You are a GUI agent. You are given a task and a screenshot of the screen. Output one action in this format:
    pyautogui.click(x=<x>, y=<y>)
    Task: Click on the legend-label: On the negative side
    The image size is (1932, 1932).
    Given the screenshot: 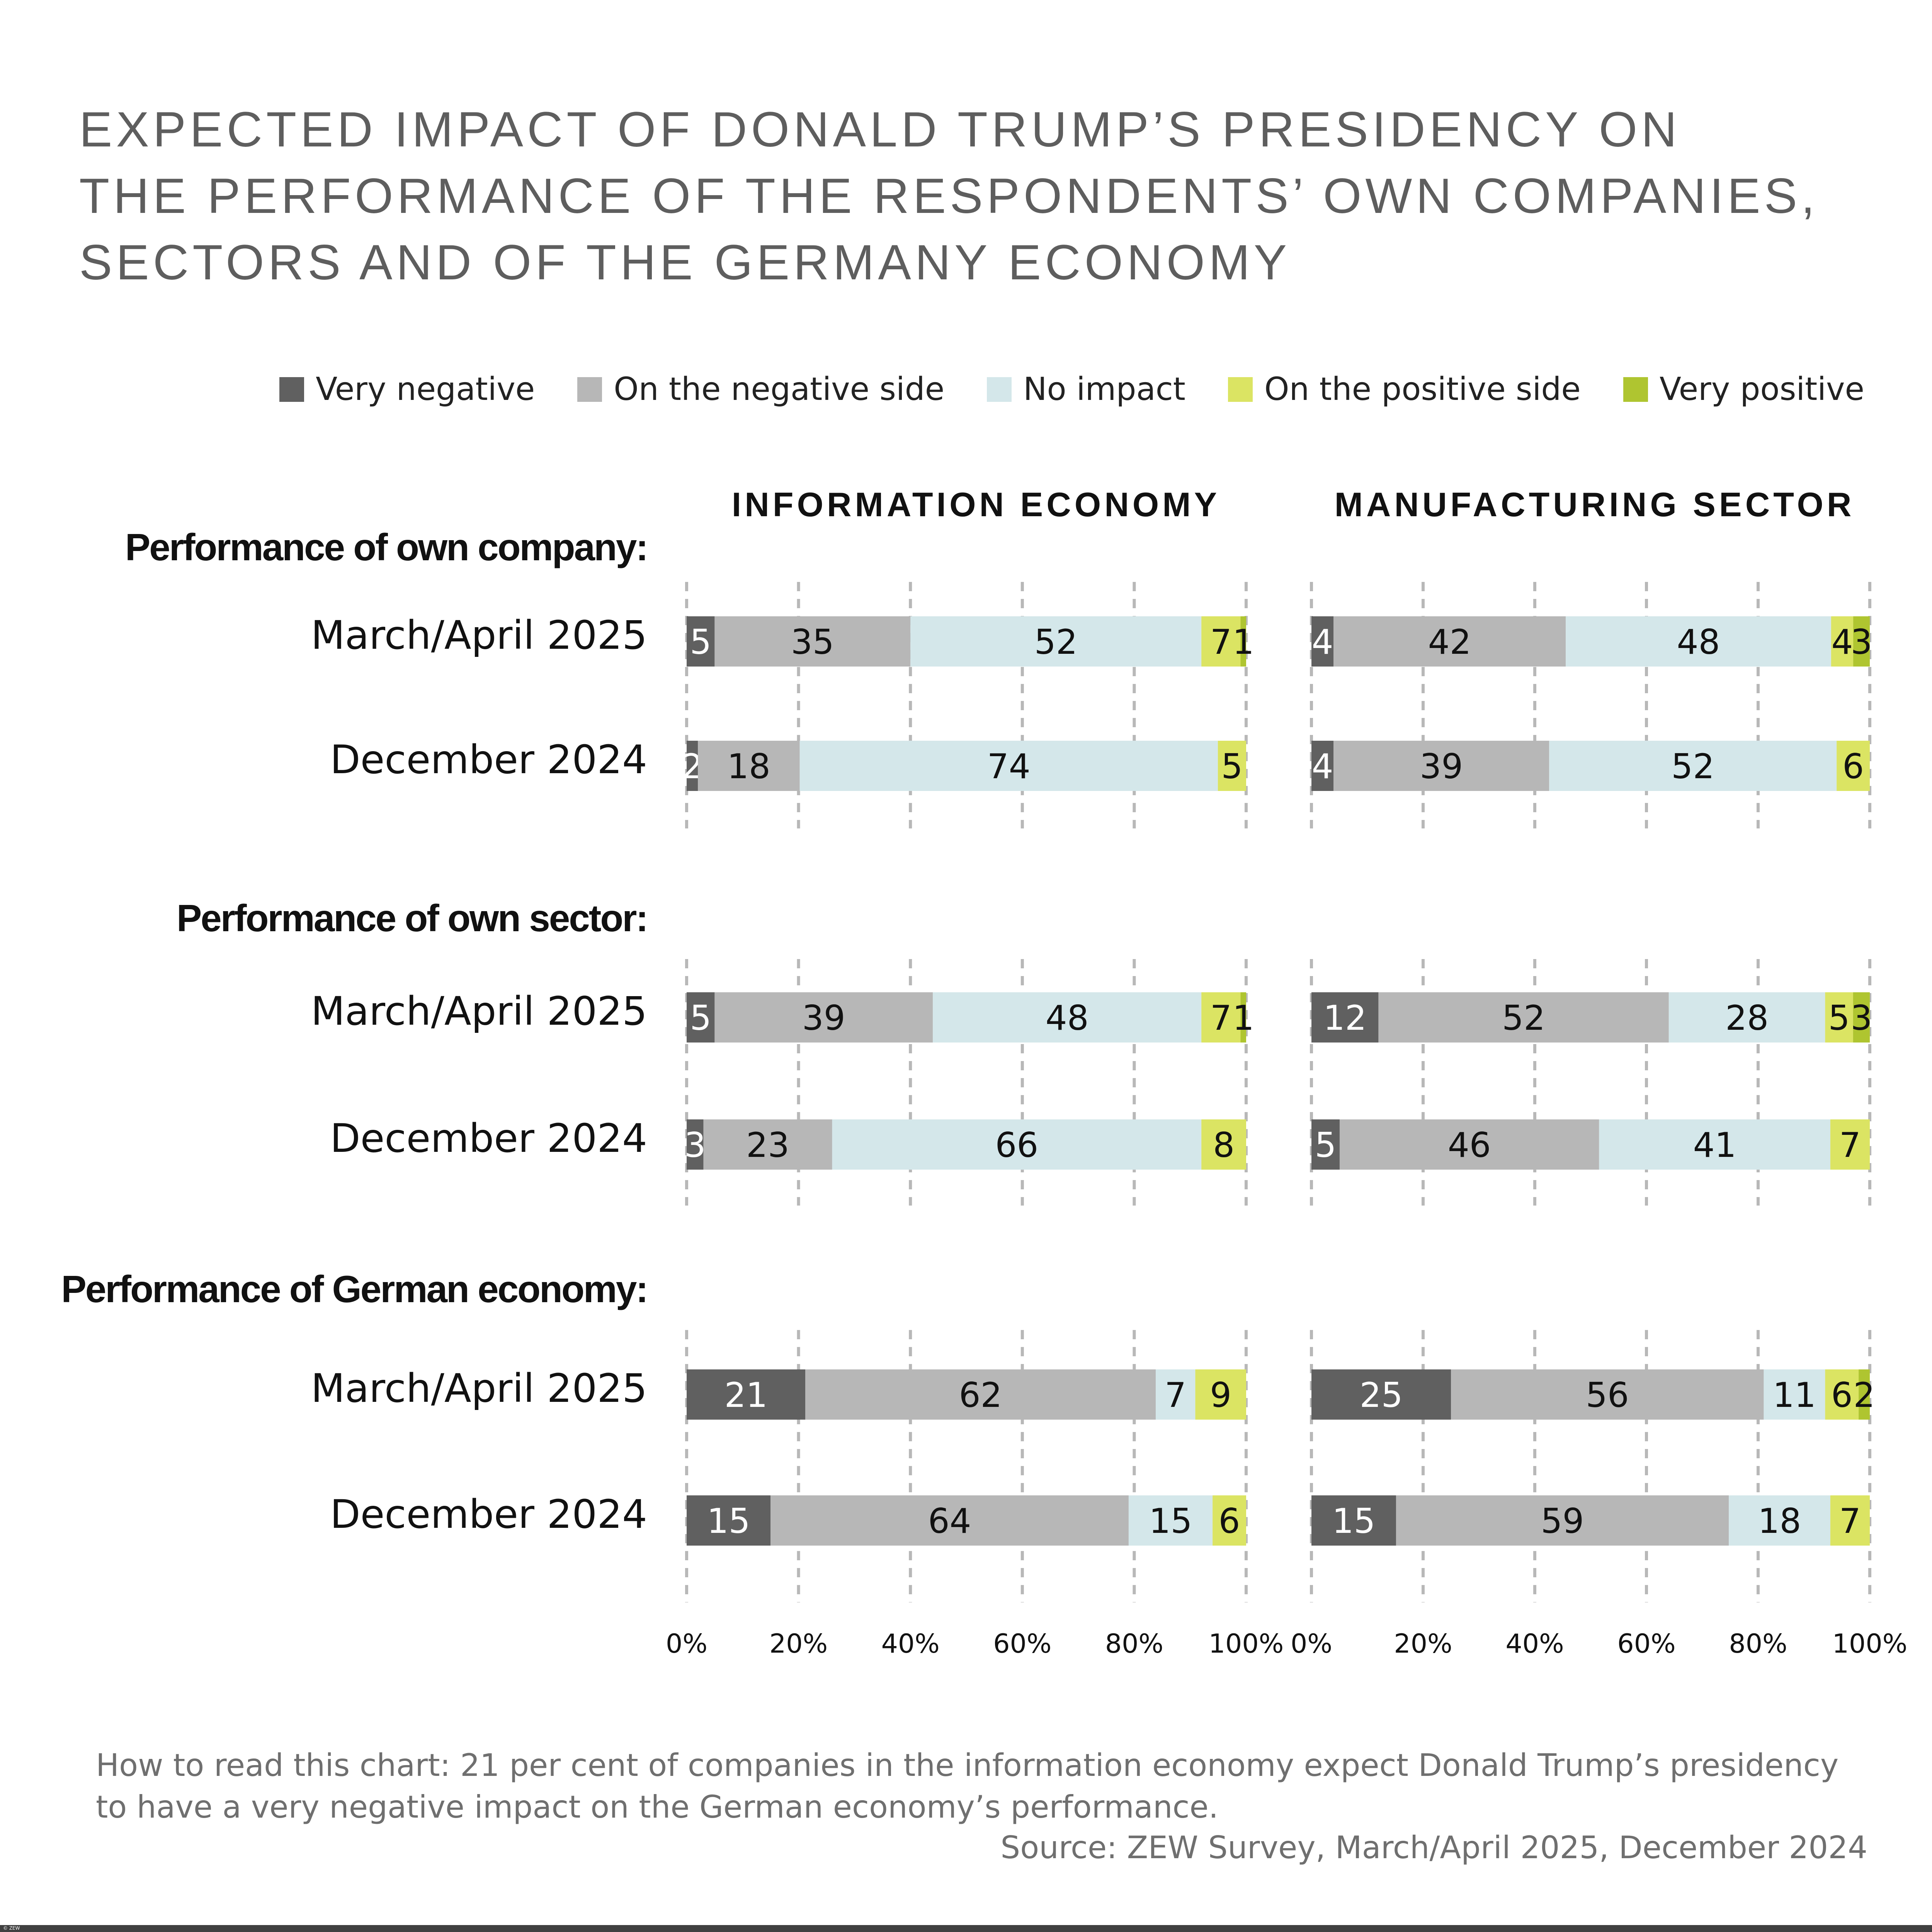 What is the action you would take?
    pyautogui.click(x=780, y=390)
    